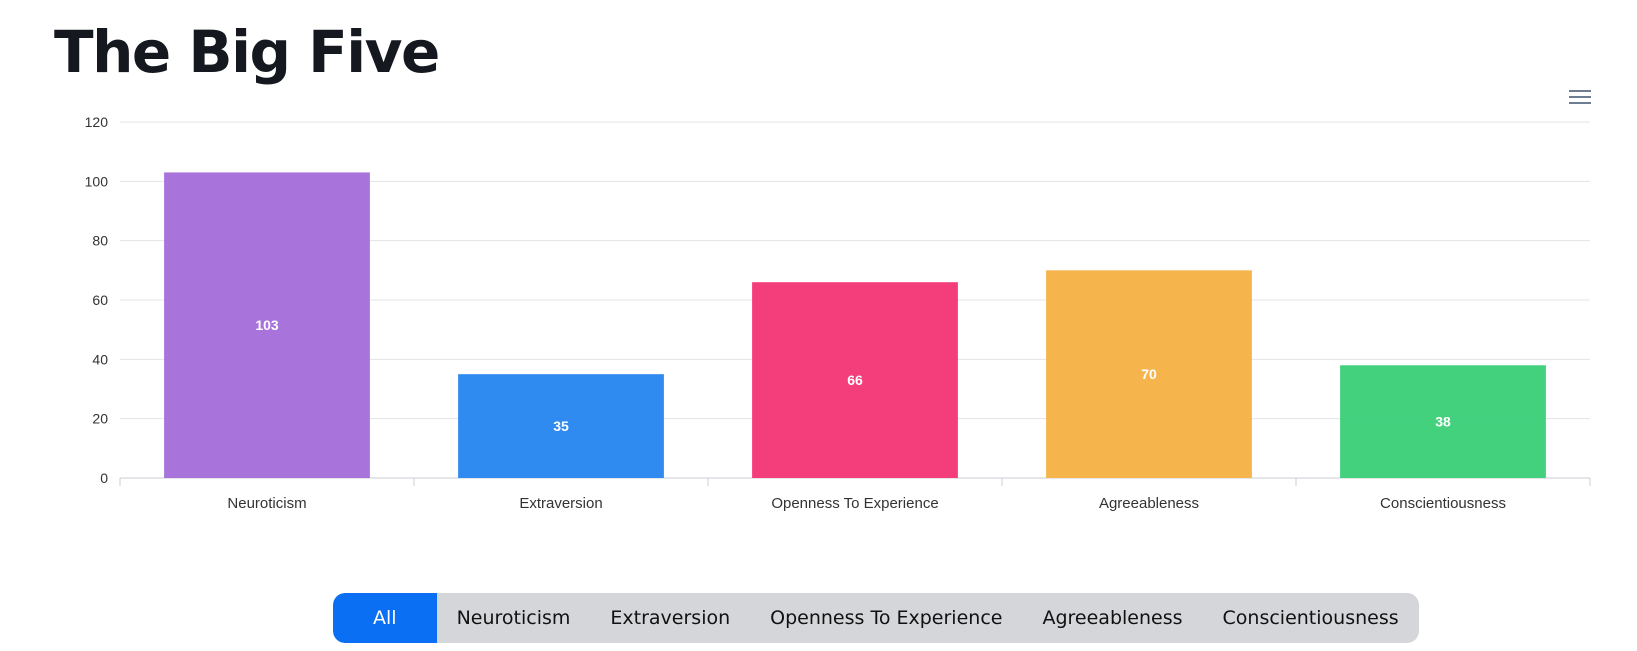  Describe the element at coordinates (97, 181) in the screenshot. I see `y-tick-label: 100` at that location.